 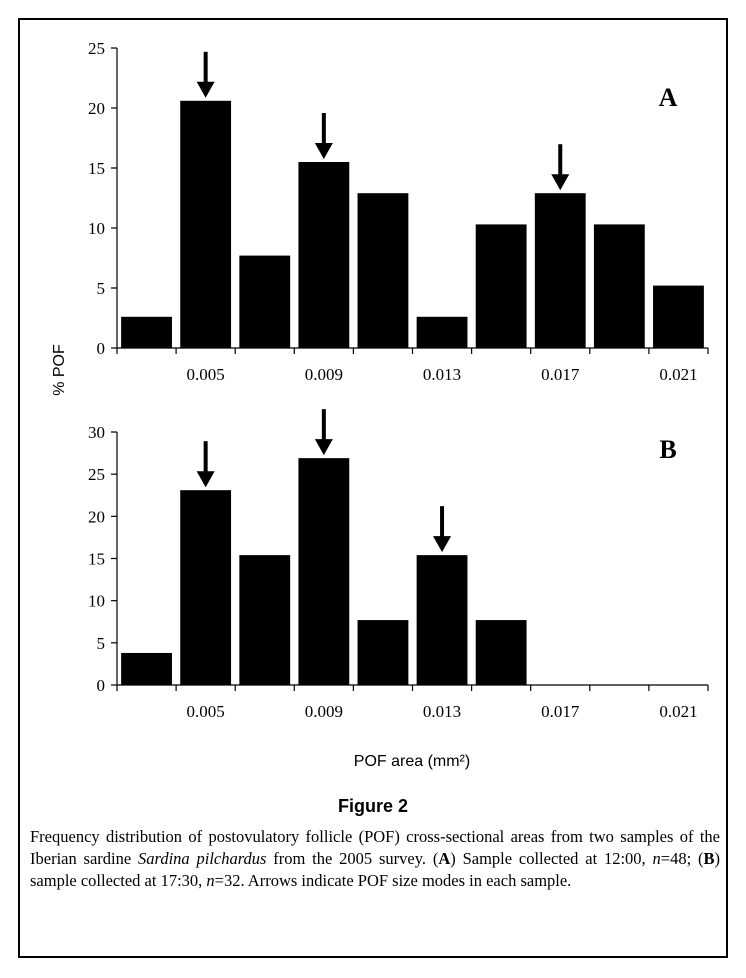 I want to click on figure-title: Figure 2, so click(x=372, y=806).